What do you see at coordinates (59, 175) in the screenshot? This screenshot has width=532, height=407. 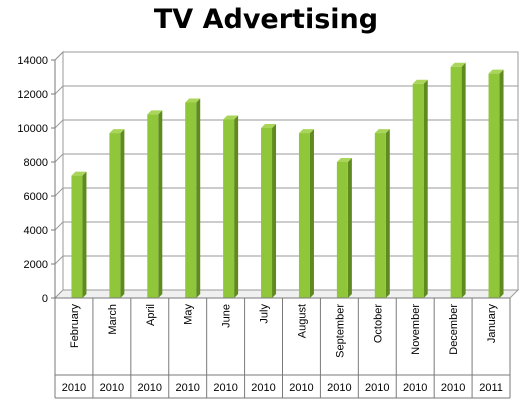 I see `side-wall` at bounding box center [59, 175].